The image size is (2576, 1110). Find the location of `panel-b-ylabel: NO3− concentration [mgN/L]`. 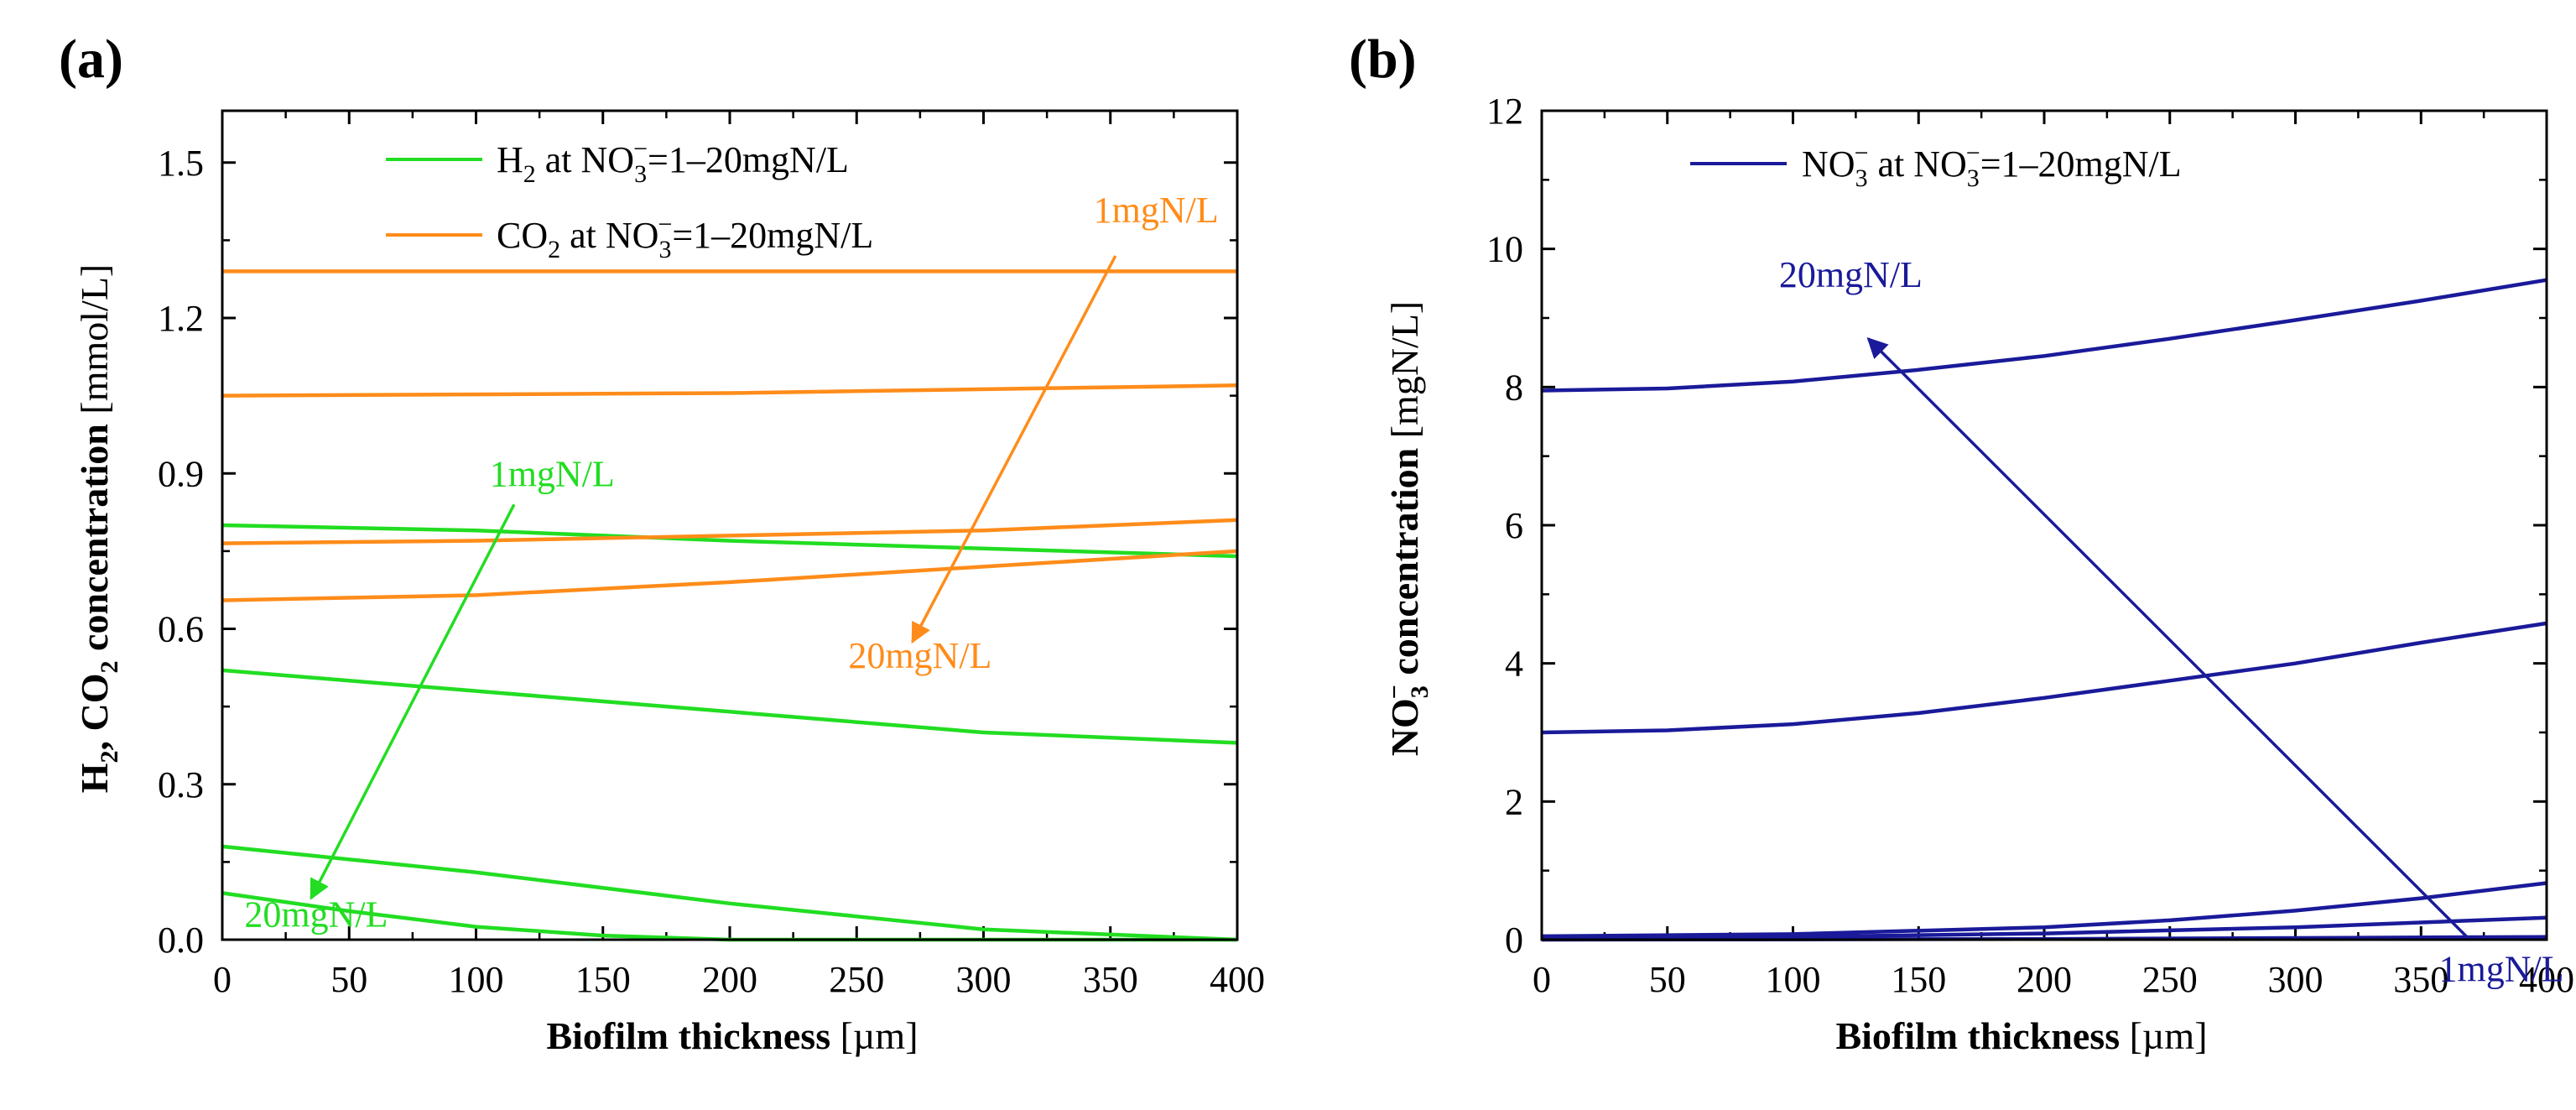

panel-b-ylabel: NO3− concentration [mgN/L] is located at coordinates (1407, 528).